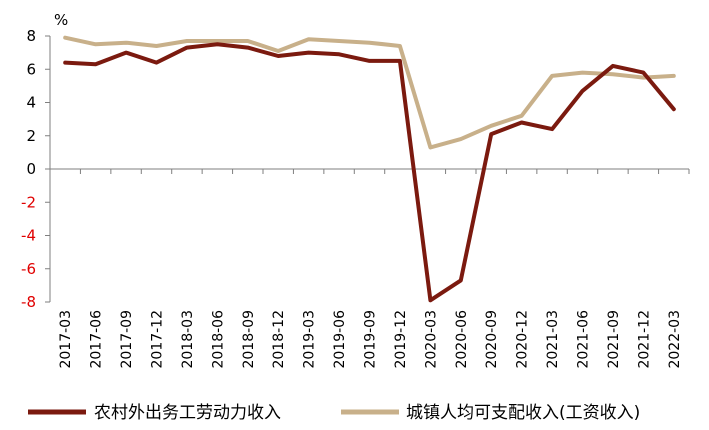 Image resolution: width=709 pixels, height=430 pixels. Describe the element at coordinates (340, 339) in the screenshot. I see `x-tick-label: 2019-06` at that location.